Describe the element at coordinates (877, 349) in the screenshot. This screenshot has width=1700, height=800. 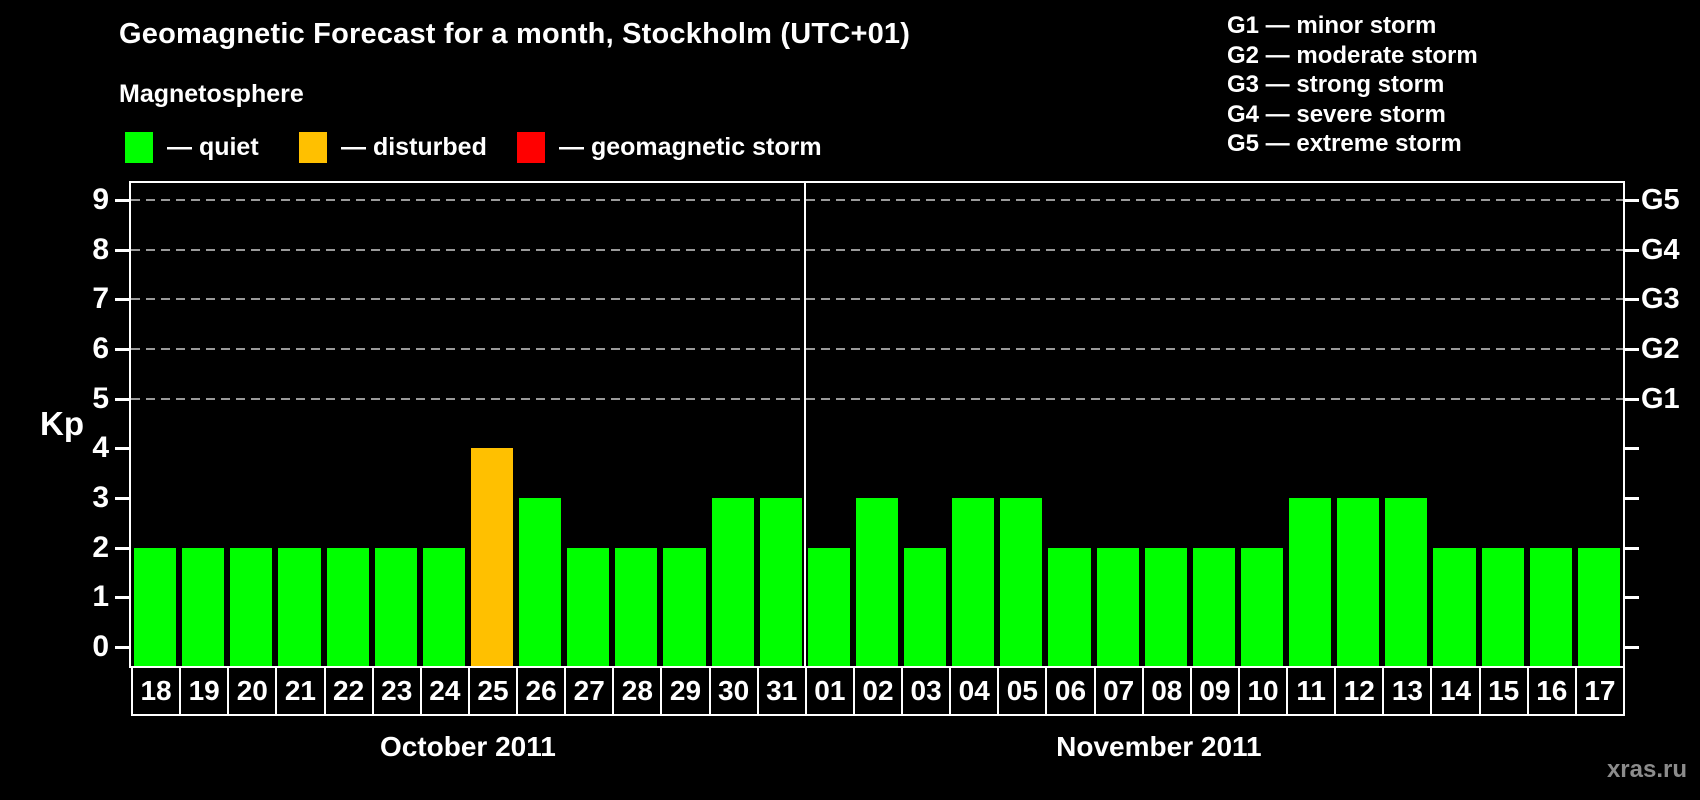
I see `gridline-kp6` at that location.